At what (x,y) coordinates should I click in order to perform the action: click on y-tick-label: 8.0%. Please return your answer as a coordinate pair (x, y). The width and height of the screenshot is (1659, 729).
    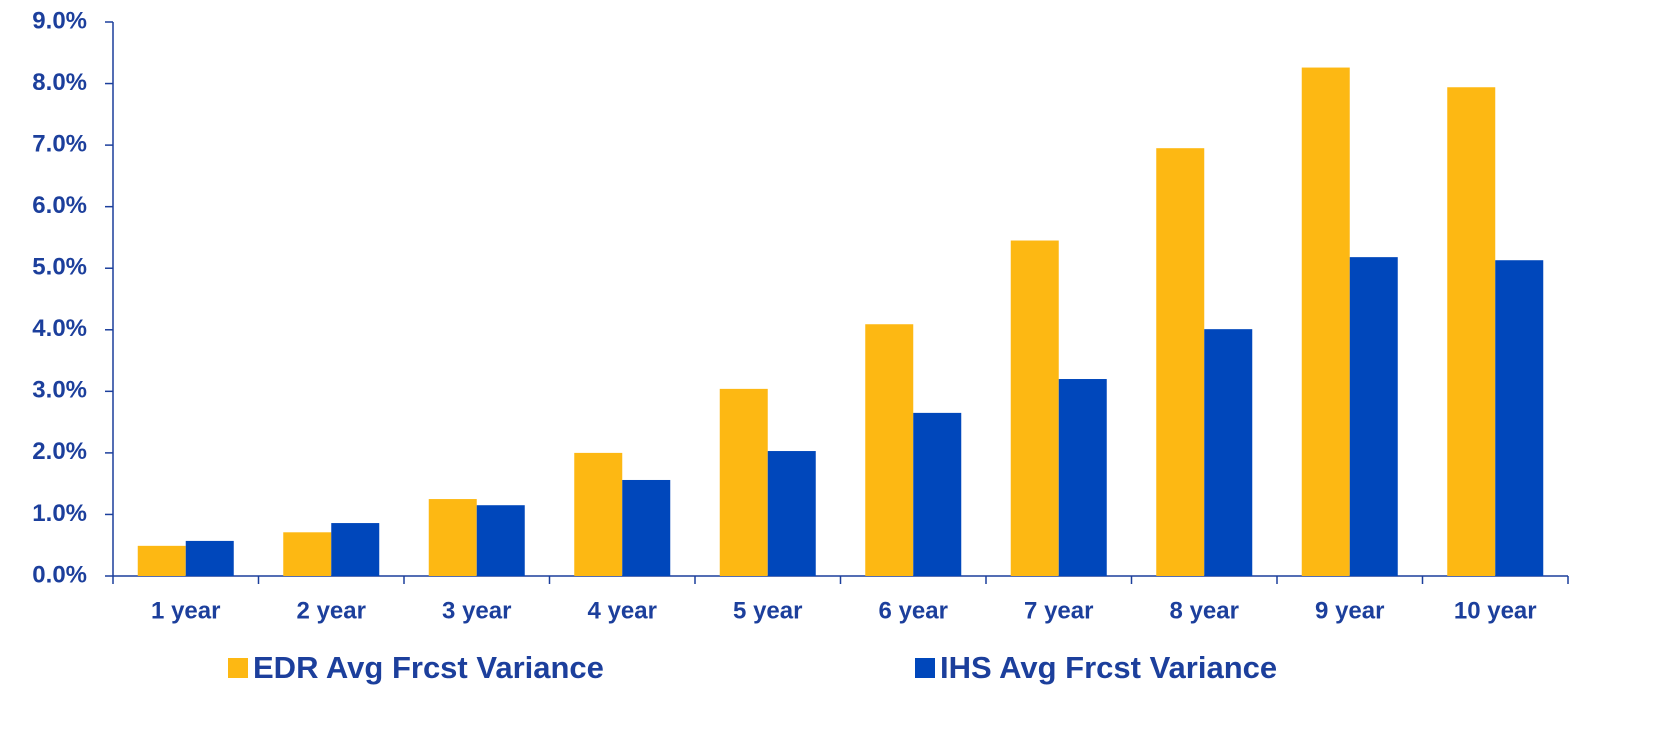
    Looking at the image, I should click on (59, 82).